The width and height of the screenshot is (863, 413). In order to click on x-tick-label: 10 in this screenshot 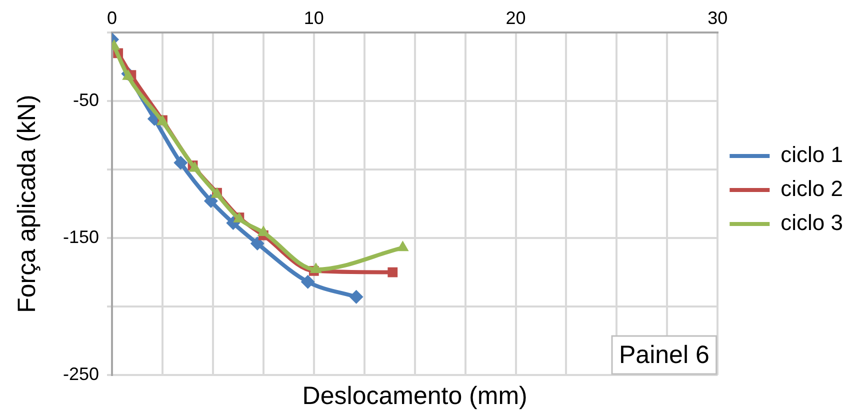, I will do `click(314, 18)`.